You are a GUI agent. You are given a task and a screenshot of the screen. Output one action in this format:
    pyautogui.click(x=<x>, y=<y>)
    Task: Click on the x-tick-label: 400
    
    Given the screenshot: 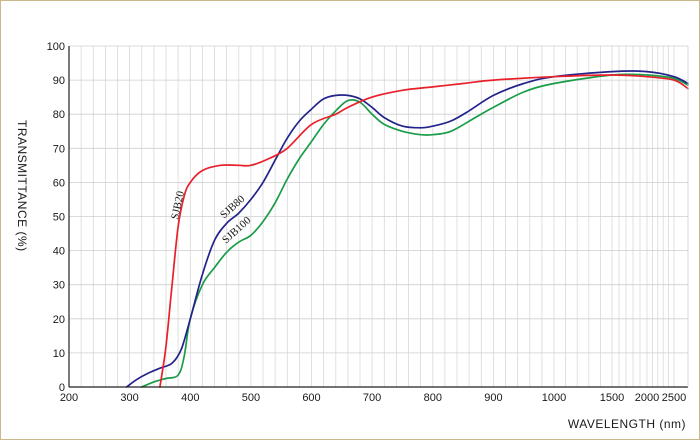 What is the action you would take?
    pyautogui.click(x=190, y=398)
    